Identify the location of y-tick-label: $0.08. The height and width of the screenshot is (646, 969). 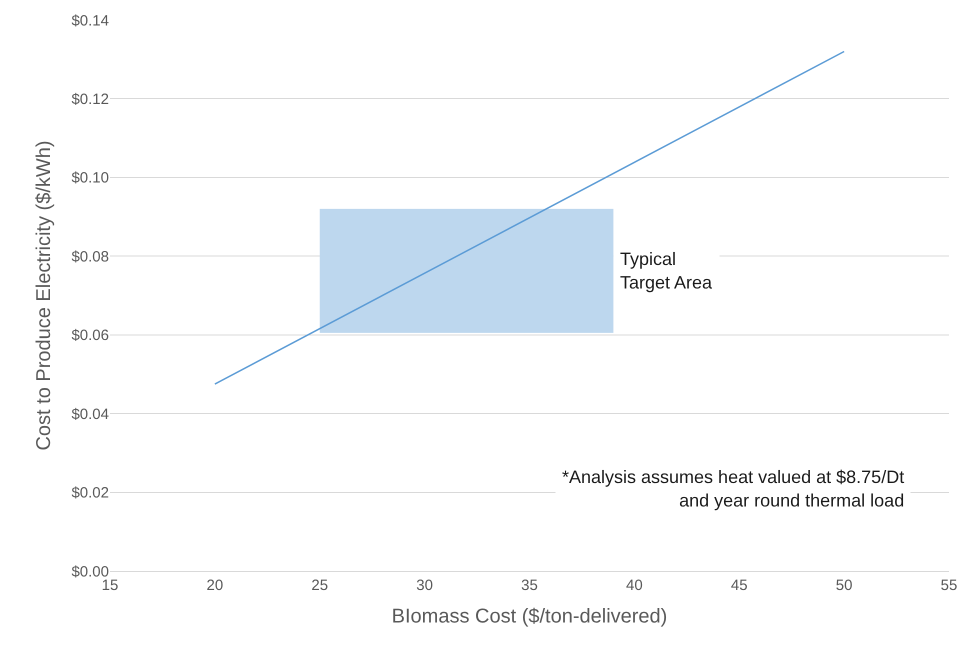
(90, 257).